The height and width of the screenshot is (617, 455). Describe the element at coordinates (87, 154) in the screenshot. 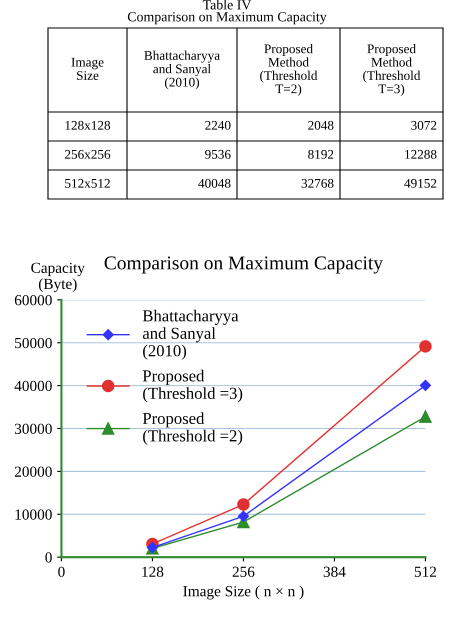

I see `text: 256x256` at that location.